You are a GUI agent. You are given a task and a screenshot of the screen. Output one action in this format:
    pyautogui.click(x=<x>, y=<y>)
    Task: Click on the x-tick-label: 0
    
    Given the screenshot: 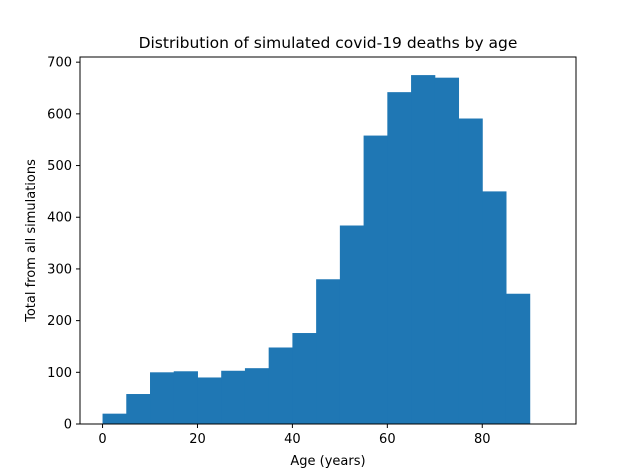 What is the action you would take?
    pyautogui.click(x=102, y=439)
    